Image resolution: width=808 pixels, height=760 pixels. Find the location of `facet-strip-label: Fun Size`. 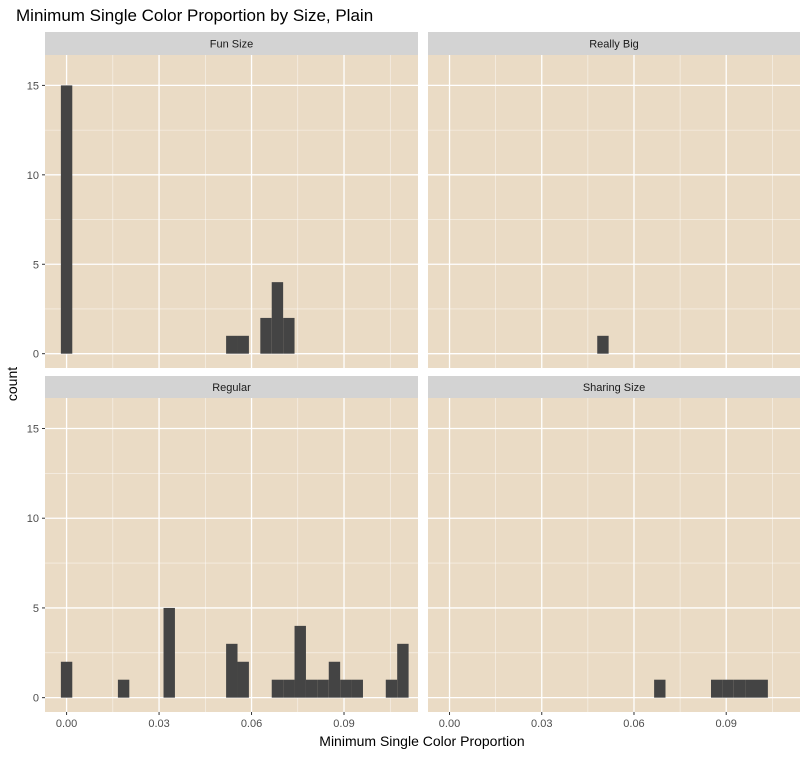

facet-strip-label: Fun Size is located at coordinates (231, 45).